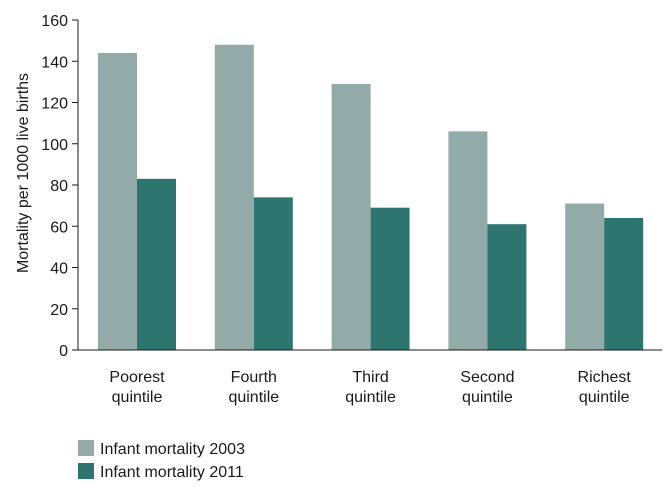 This screenshot has width=667, height=486. What do you see at coordinates (253, 387) in the screenshot?
I see `category-label: Fourth quintile` at bounding box center [253, 387].